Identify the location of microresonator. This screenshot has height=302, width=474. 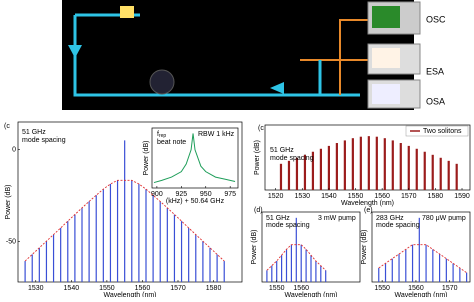
(162, 82).